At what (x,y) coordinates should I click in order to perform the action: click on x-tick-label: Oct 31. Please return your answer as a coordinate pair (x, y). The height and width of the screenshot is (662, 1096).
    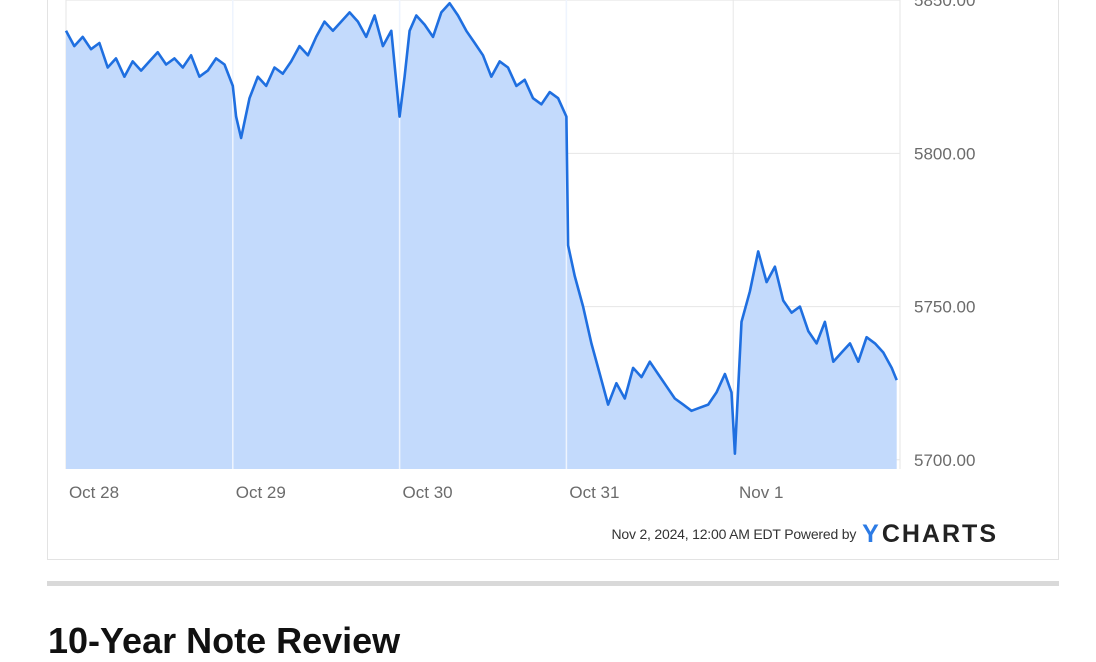
    Looking at the image, I should click on (594, 492).